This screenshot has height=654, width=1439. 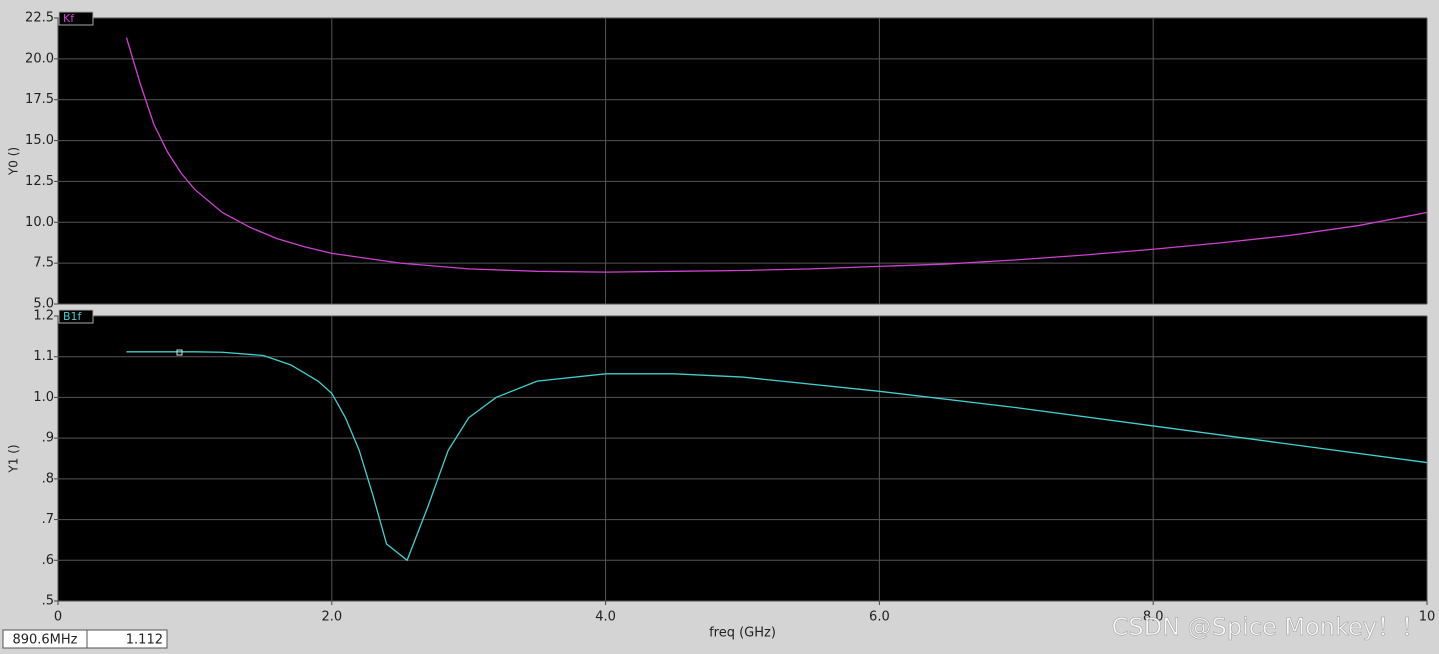 What do you see at coordinates (69, 18) in the screenshot?
I see `legend-label: Kf` at bounding box center [69, 18].